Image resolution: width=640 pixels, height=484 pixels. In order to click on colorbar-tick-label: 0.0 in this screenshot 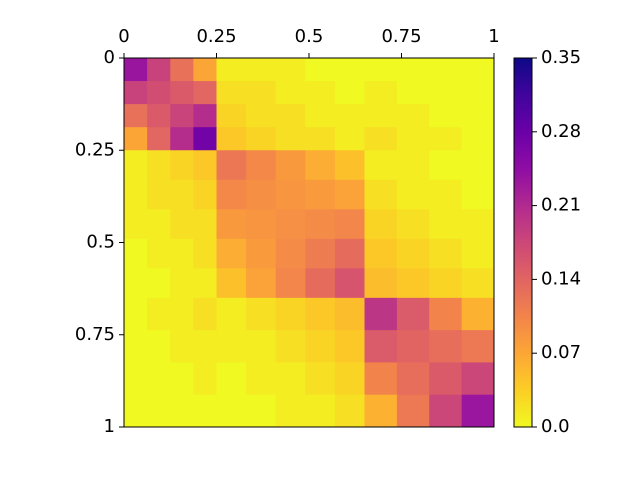, I will do `click(555, 426)`.